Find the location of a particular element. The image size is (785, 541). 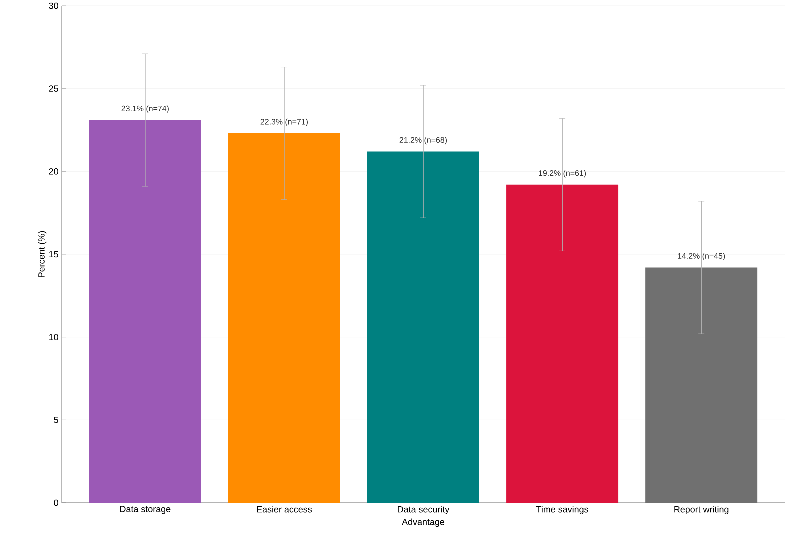

y-tick-label: 15 is located at coordinates (54, 254).